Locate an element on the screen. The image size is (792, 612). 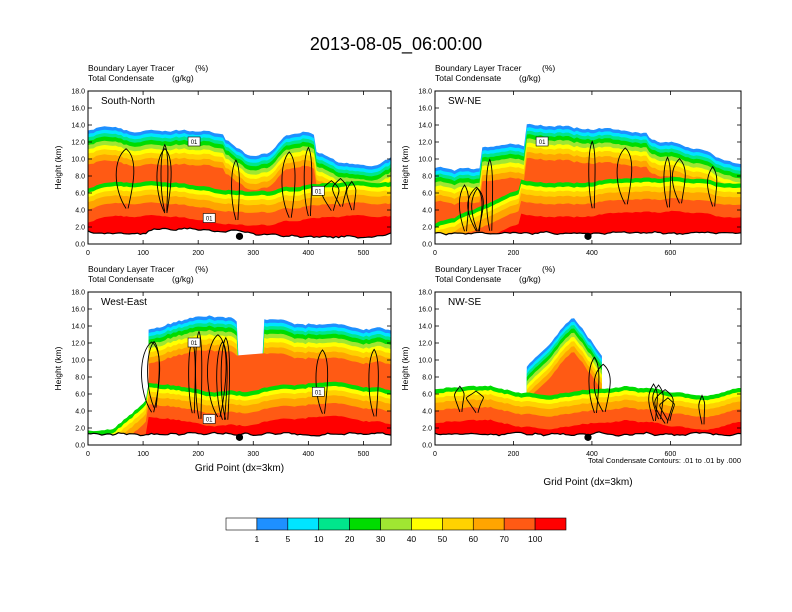
y-tick-label: 8.0 is located at coordinates (427, 177).